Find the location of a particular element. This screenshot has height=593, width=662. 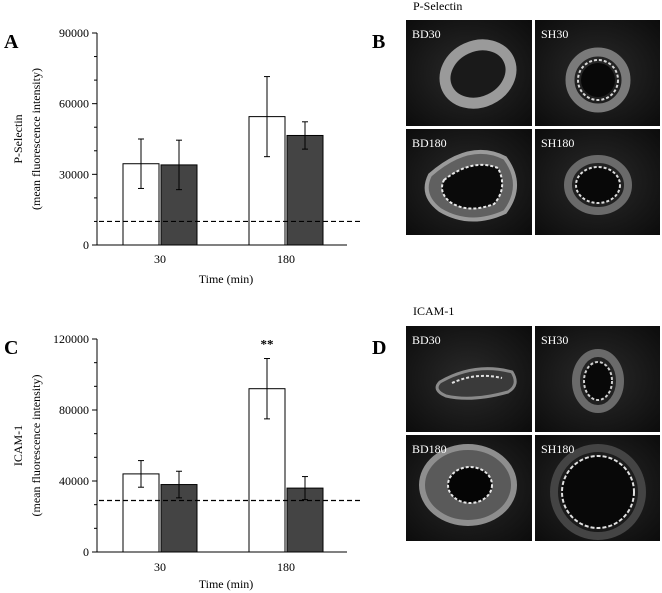

panel-letter-d: D is located at coordinates (379, 348).